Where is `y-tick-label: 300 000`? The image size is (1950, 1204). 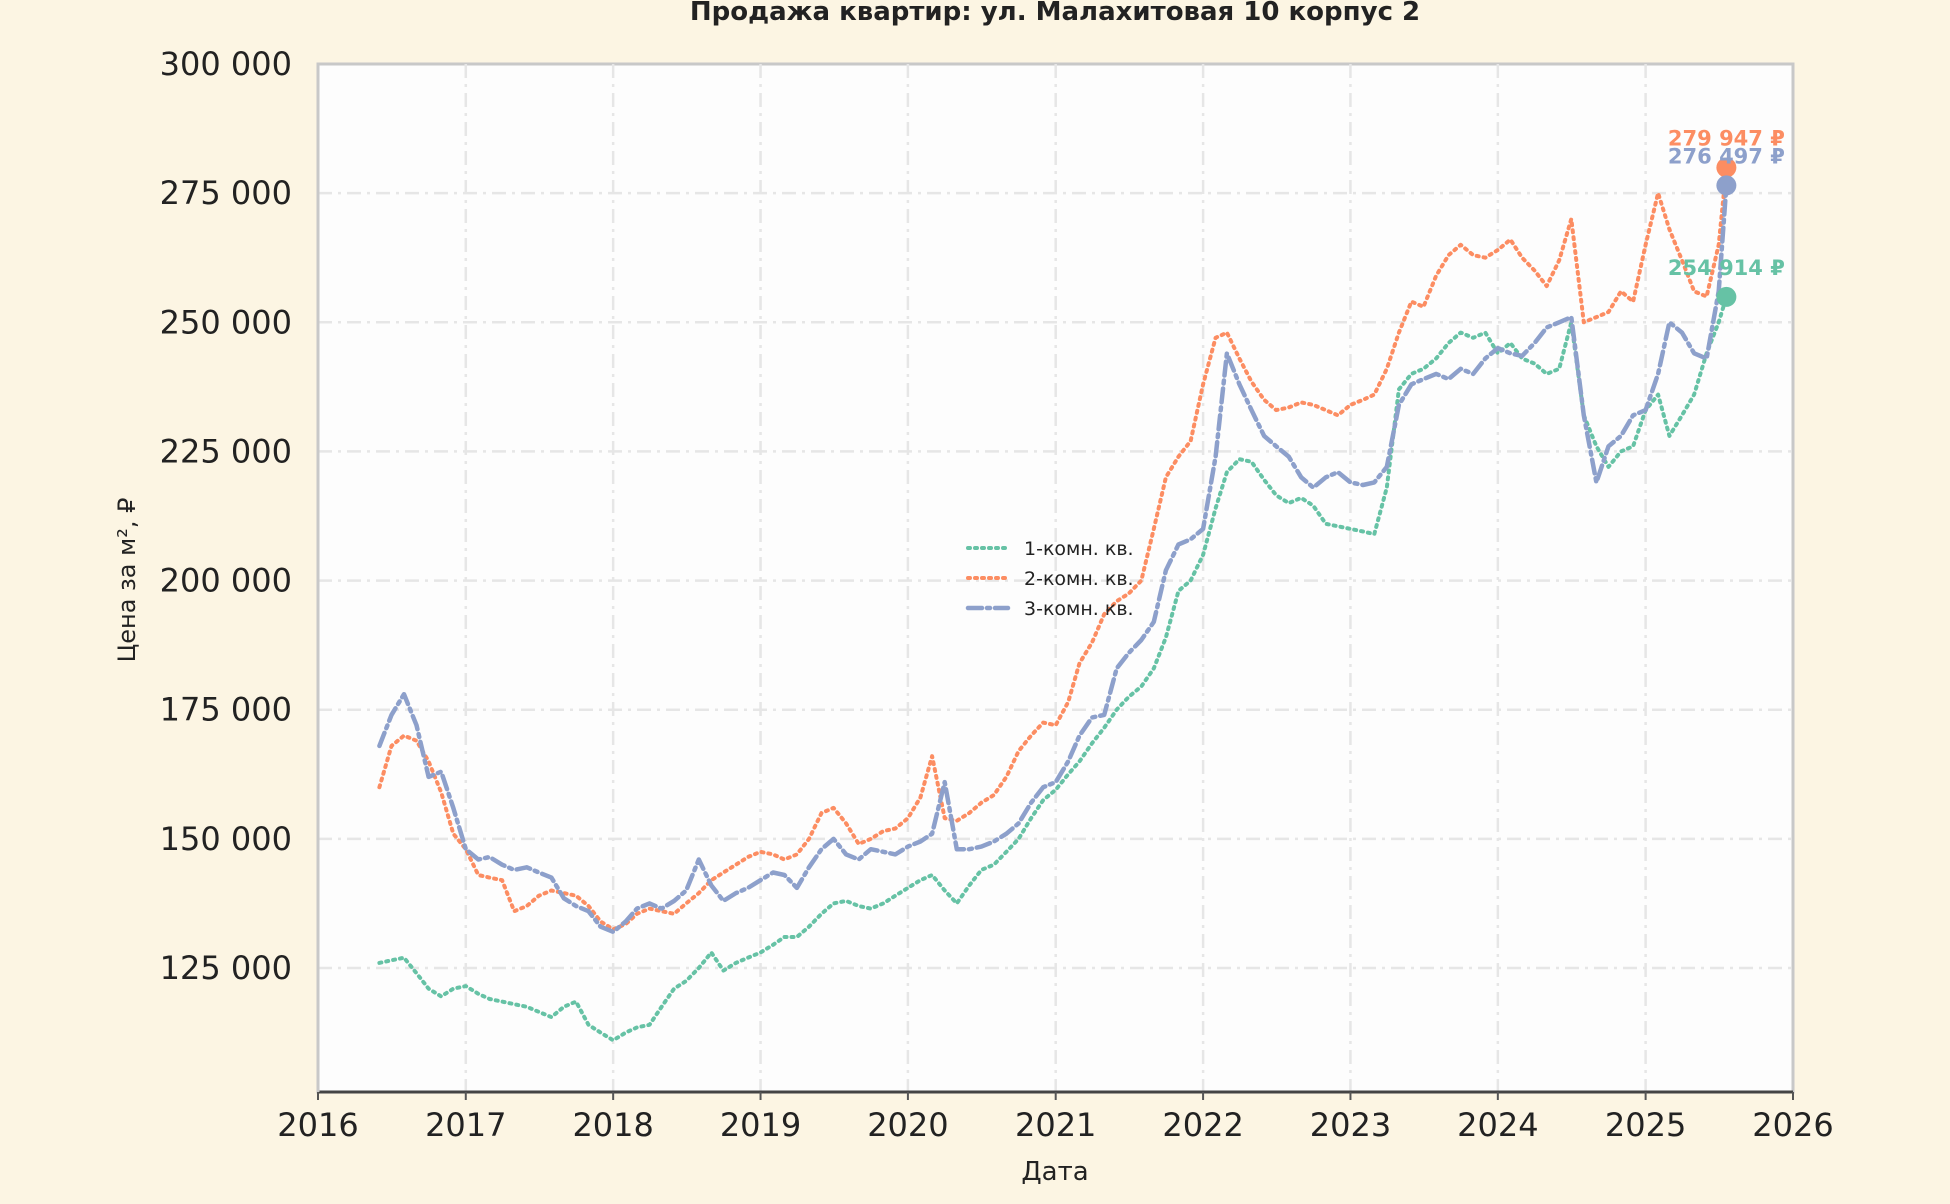
y-tick-label: 300 000 is located at coordinates (226, 64).